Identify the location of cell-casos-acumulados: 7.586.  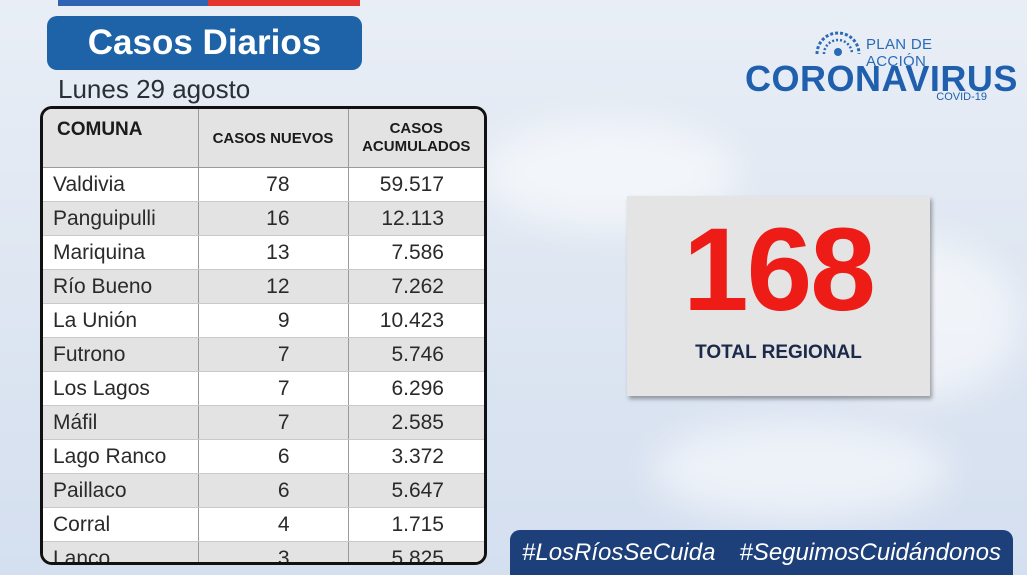
(416, 252).